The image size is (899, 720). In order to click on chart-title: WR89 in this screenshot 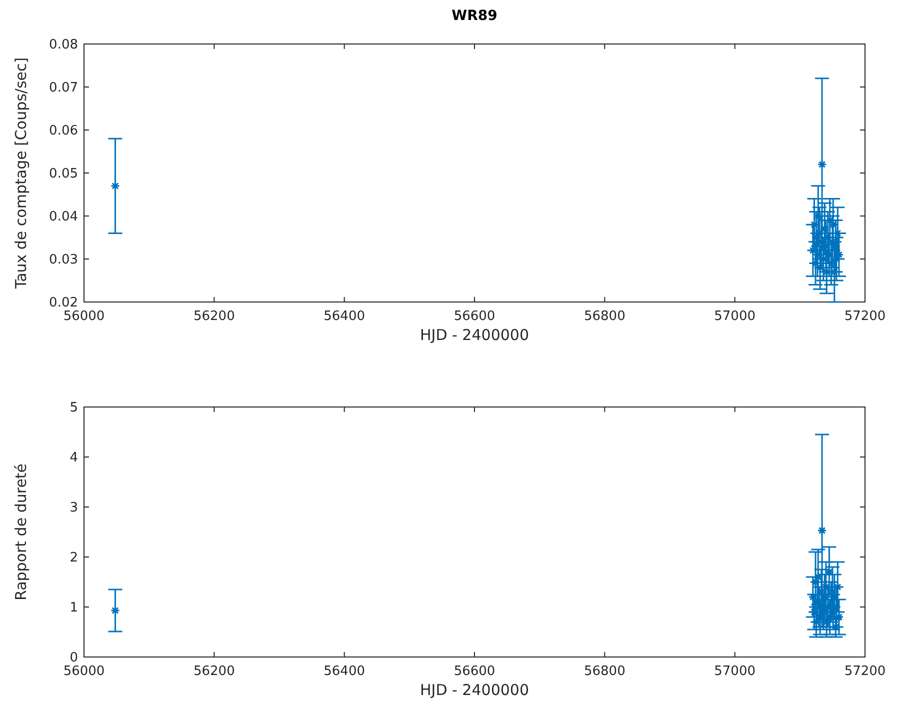, I will do `click(475, 16)`.